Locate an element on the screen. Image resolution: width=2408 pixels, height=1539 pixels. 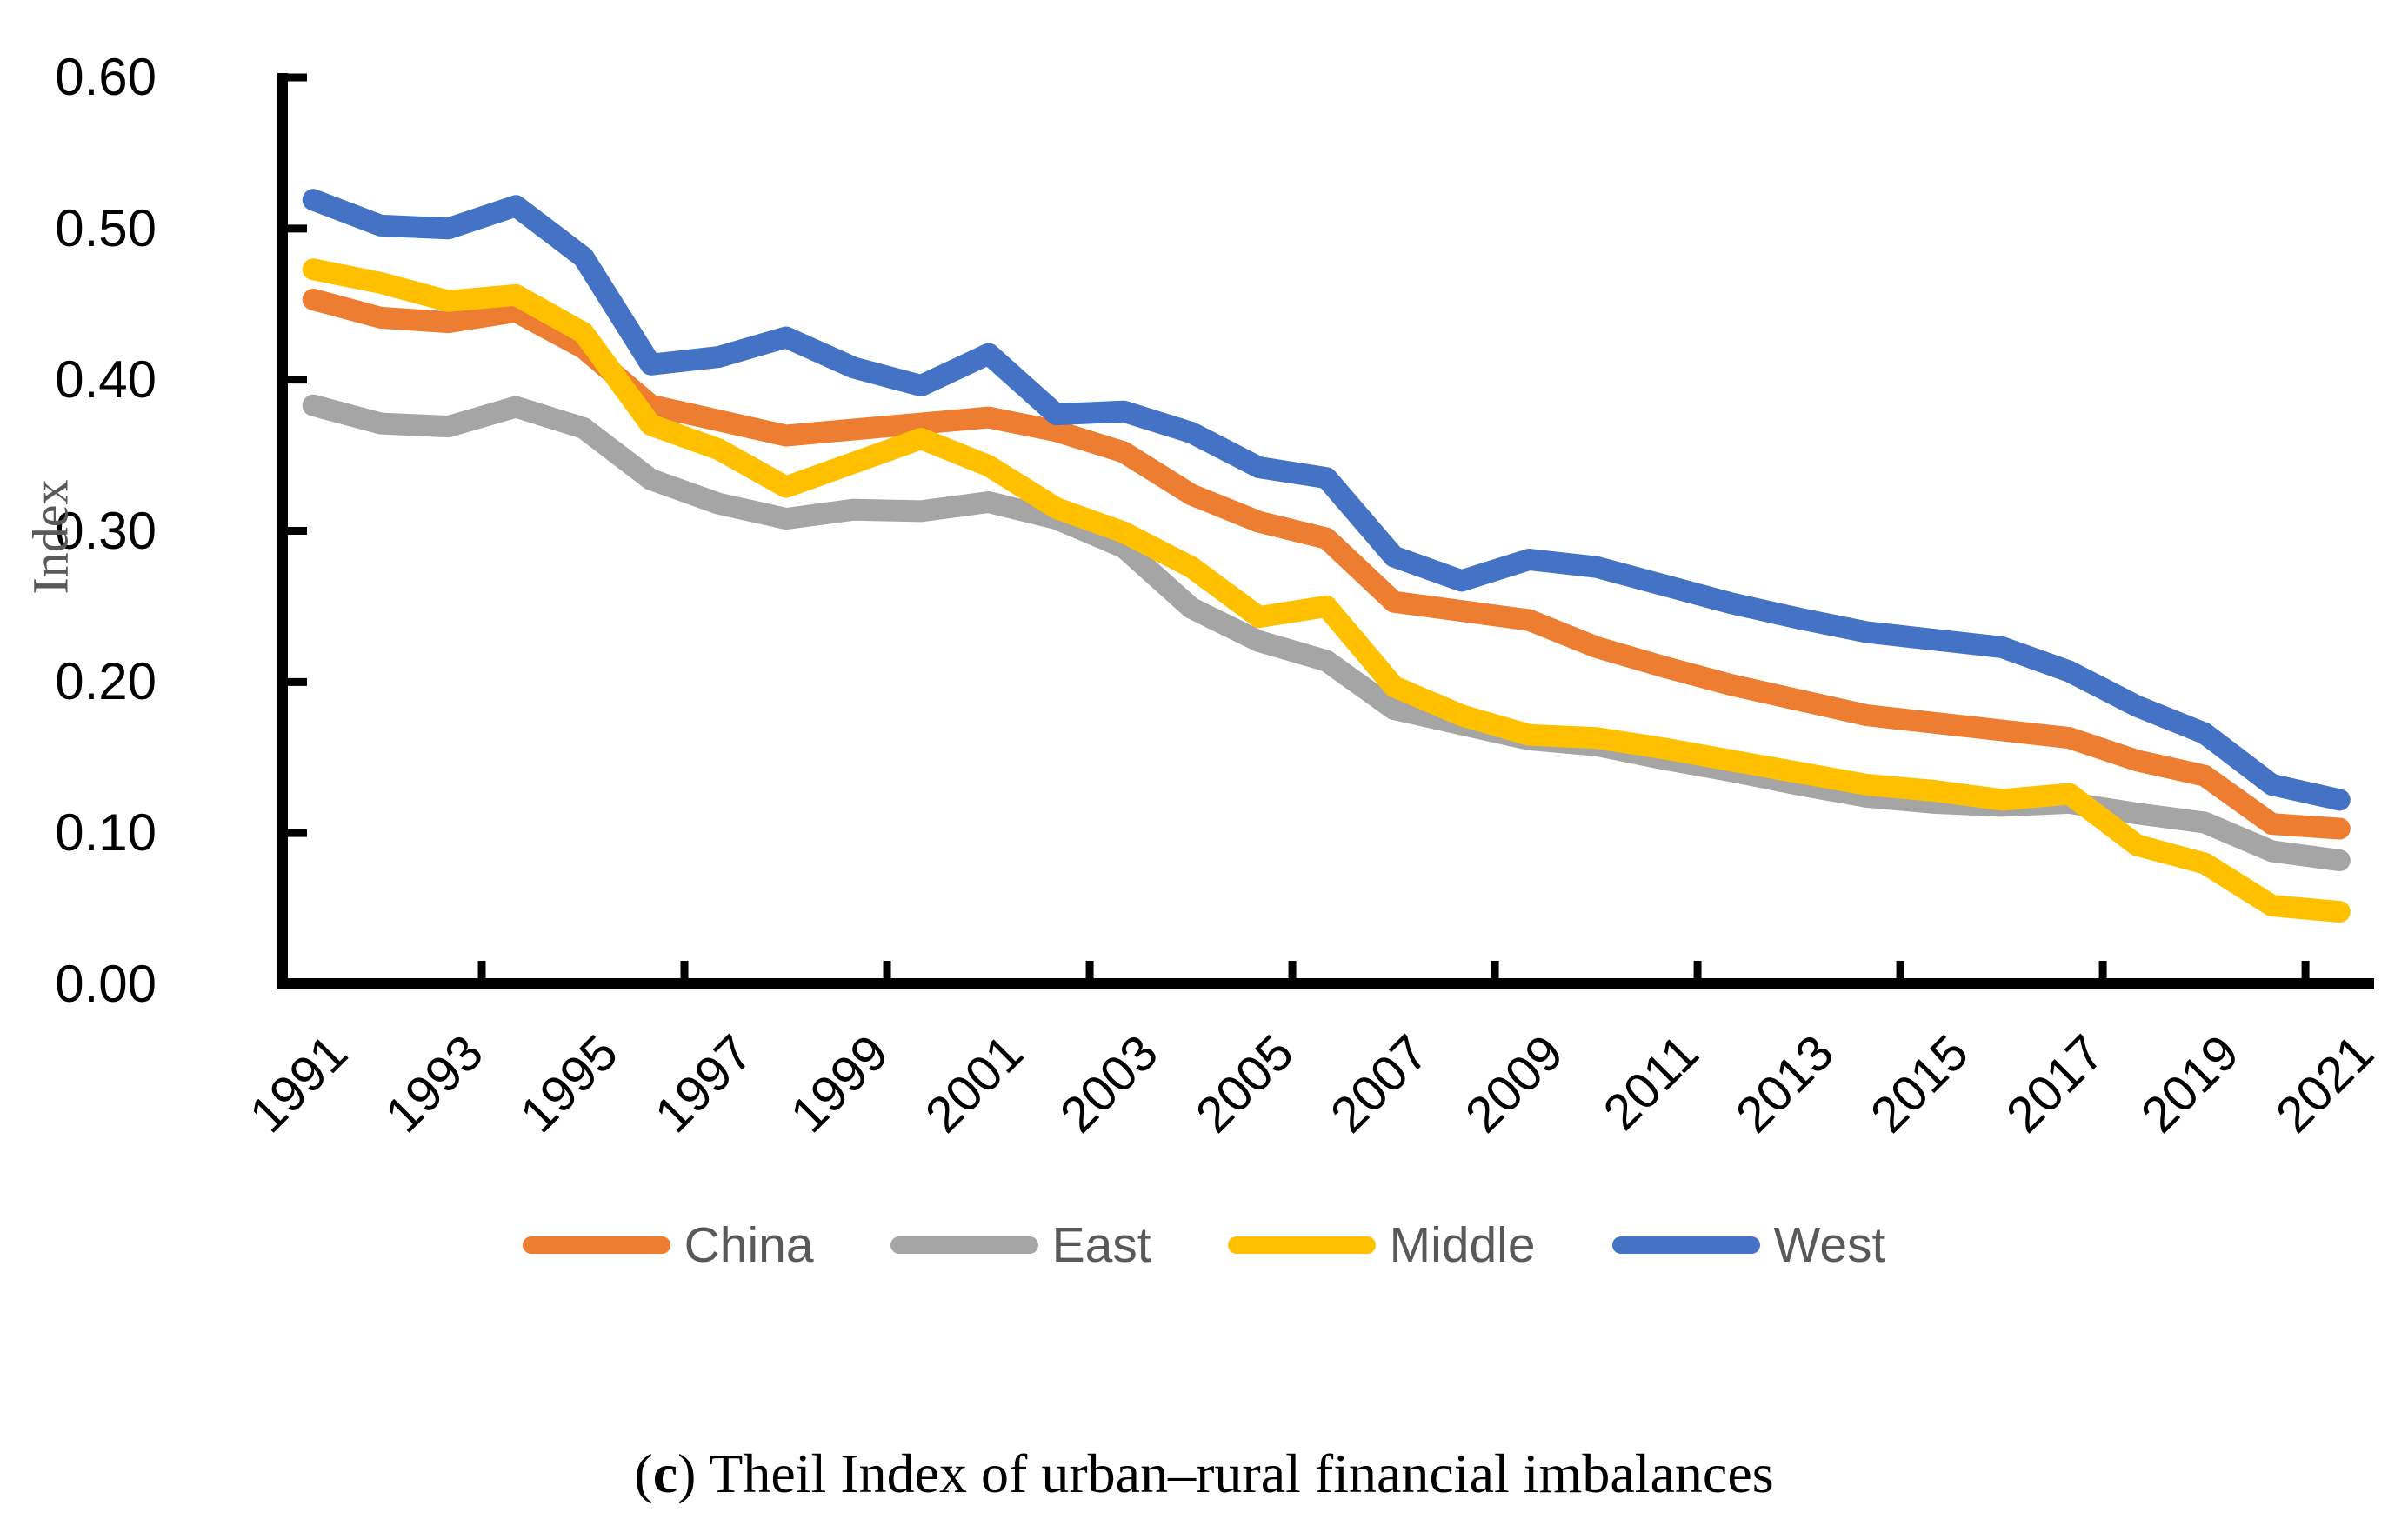
legend-swatch-west is located at coordinates (1686, 1245).